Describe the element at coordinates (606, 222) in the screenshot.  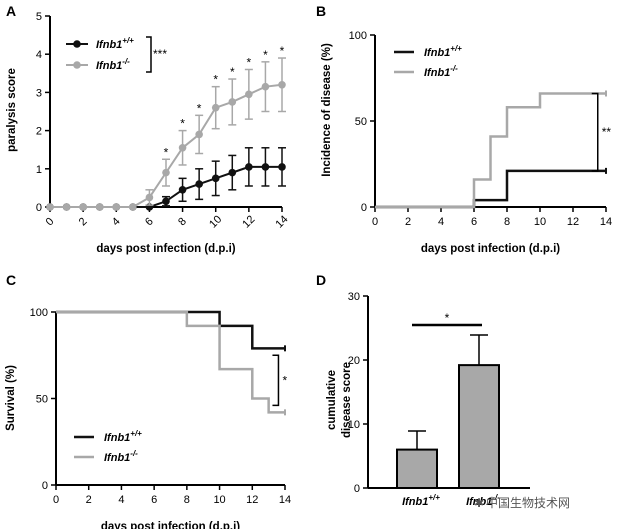
I see `x-tick-label-b: 14` at that location.